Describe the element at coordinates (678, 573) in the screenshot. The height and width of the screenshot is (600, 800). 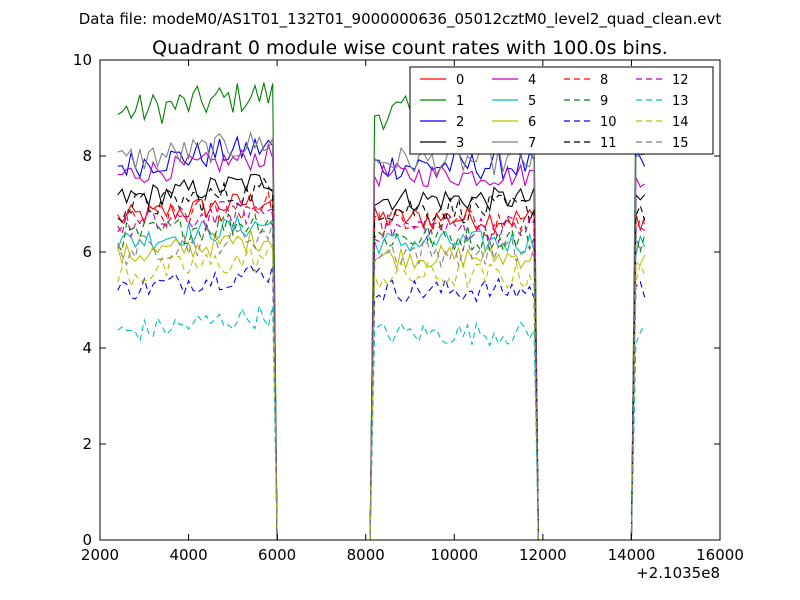
I see `x-offset-label: +2.1035e8` at that location.